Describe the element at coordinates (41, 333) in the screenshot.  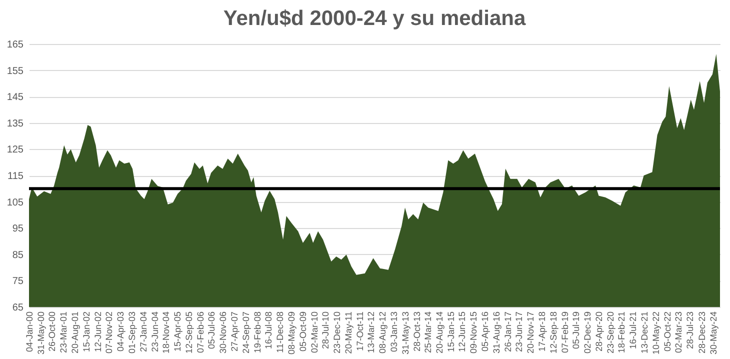
I see `x-tick-label: 31-May-00` at that location.